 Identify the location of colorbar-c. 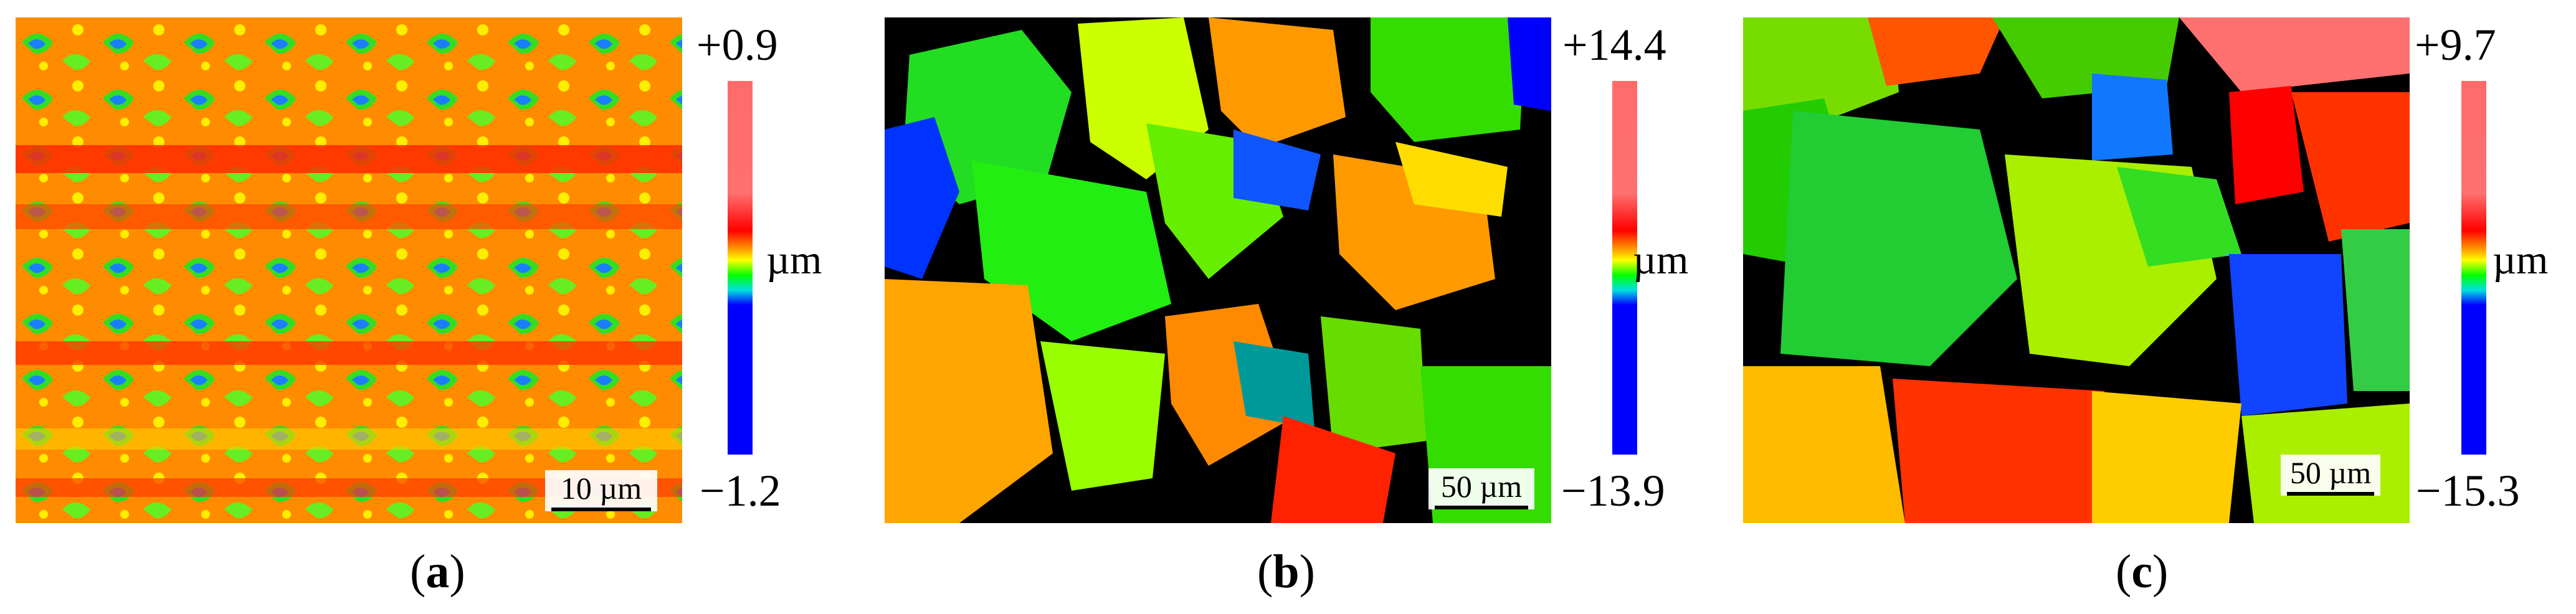
(2473, 268).